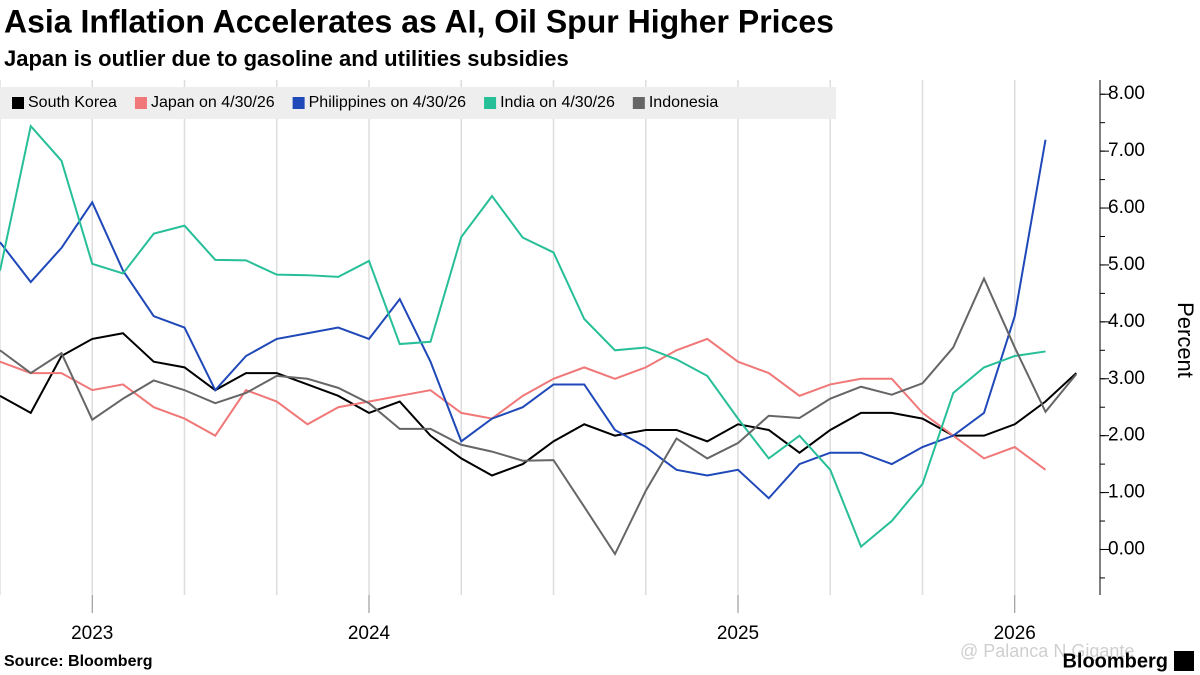 This screenshot has height=675, width=1200. Describe the element at coordinates (1047, 651) in the screenshot. I see `watermark: @ Palanca N Gigante` at that location.